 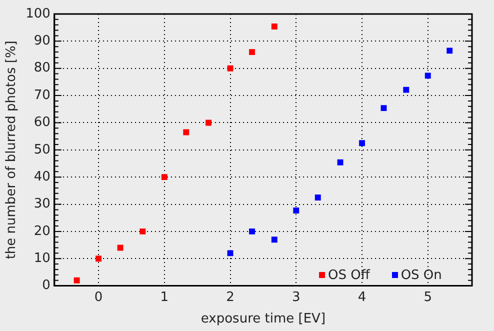 What do you see at coordinates (421, 275) in the screenshot?
I see `legend-label: OS On` at bounding box center [421, 275].